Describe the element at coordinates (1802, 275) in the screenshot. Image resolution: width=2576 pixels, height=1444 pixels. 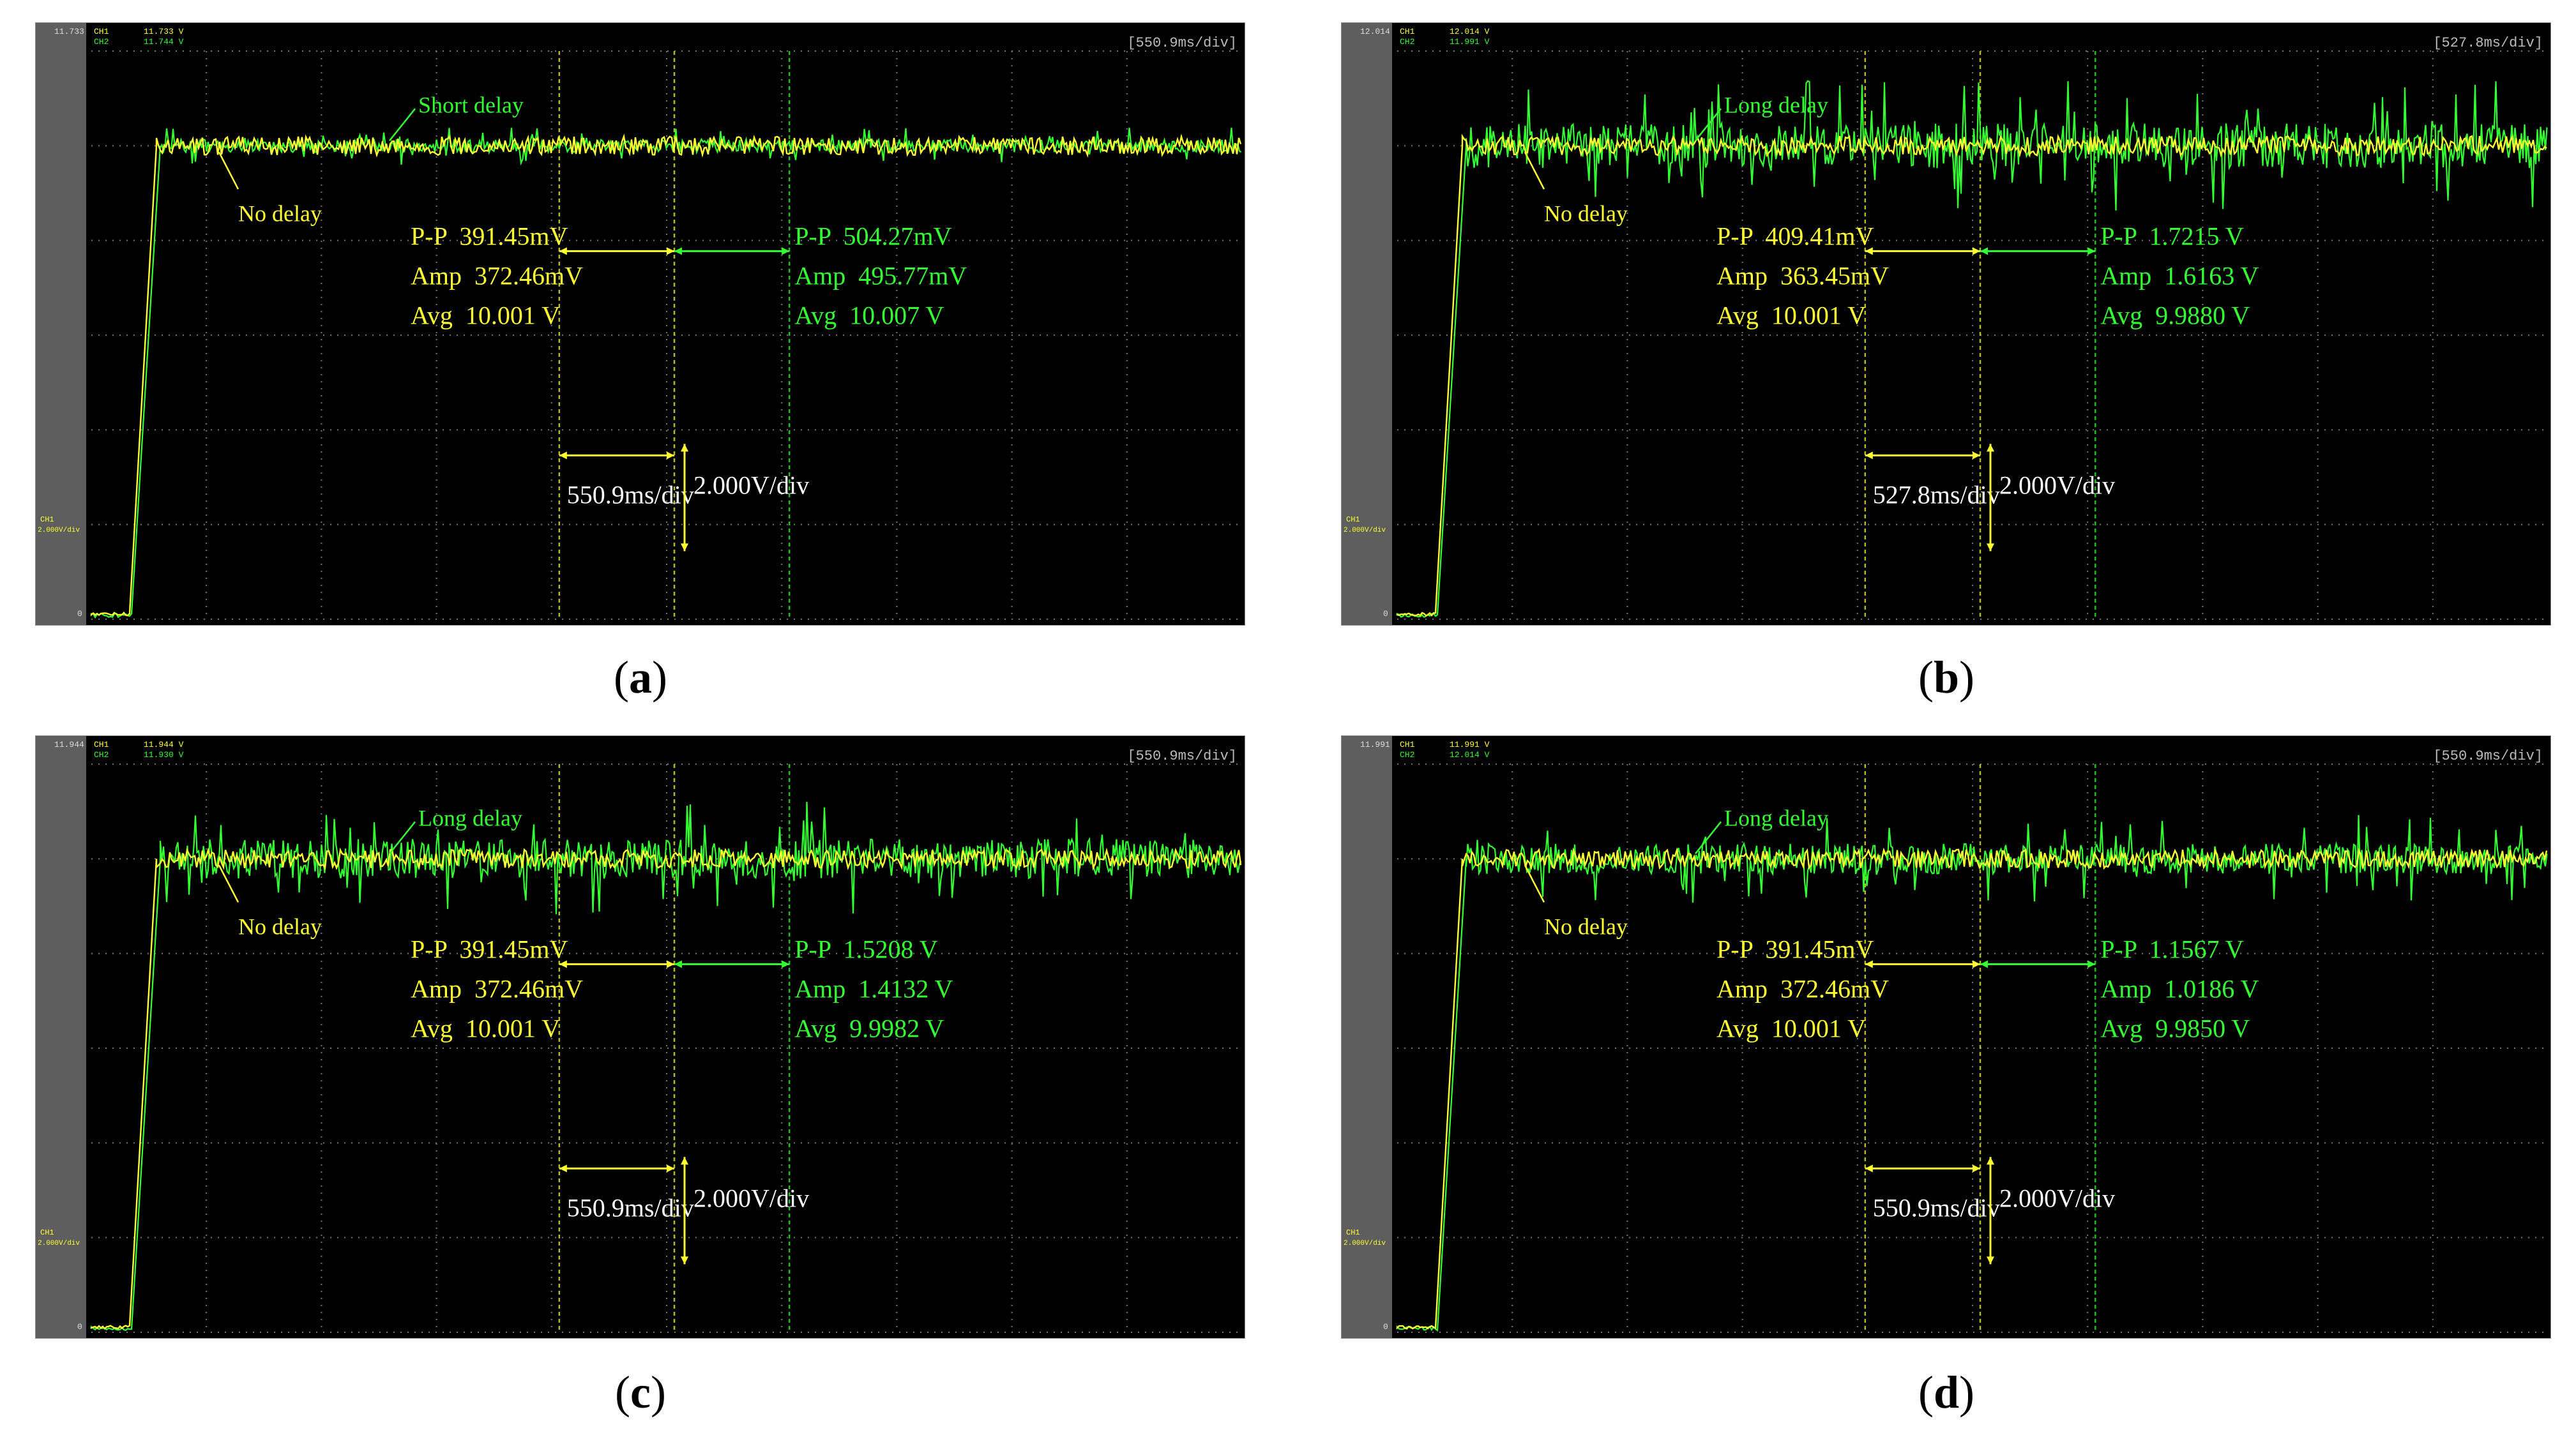
I see `meas-yellow-line: Amp 363.45mV` at that location.